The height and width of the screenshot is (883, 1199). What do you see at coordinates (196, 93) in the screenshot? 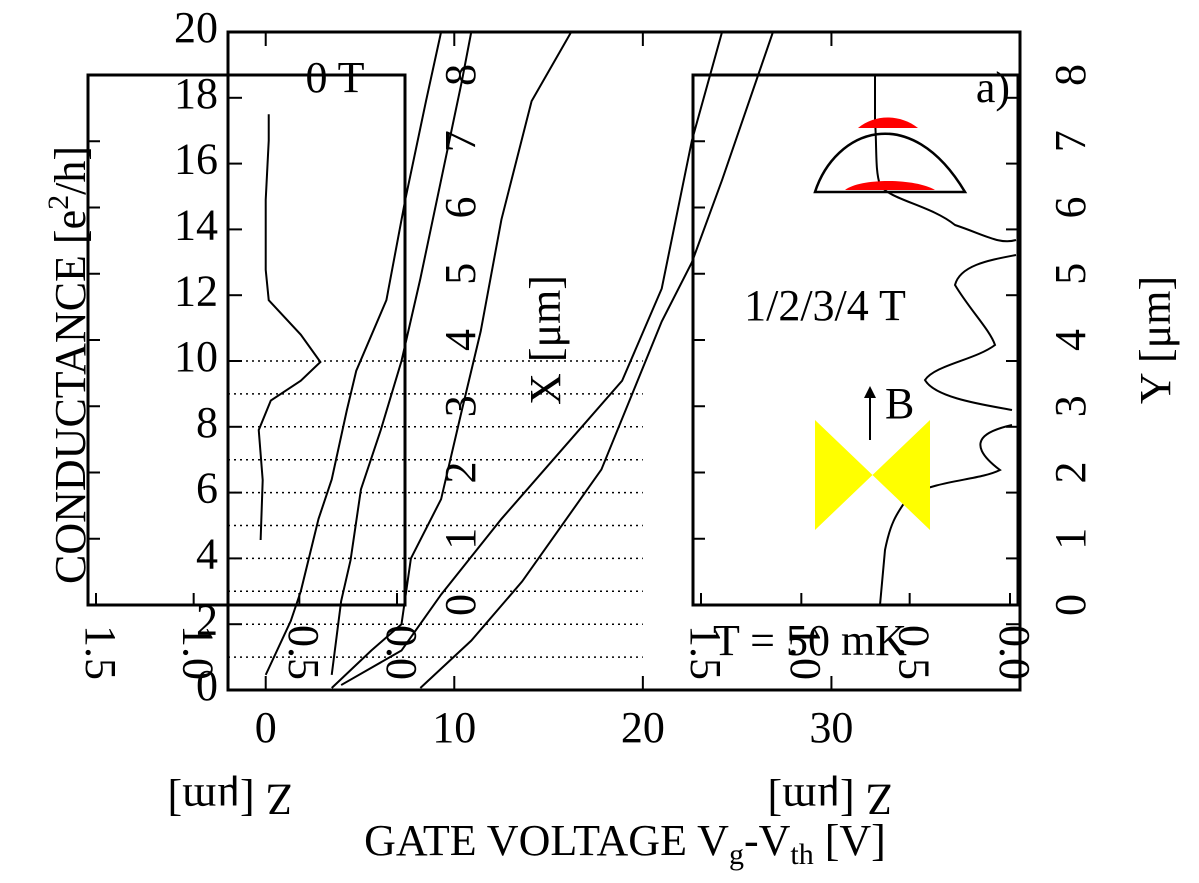
I see `y-tick-label: 18` at bounding box center [196, 93].